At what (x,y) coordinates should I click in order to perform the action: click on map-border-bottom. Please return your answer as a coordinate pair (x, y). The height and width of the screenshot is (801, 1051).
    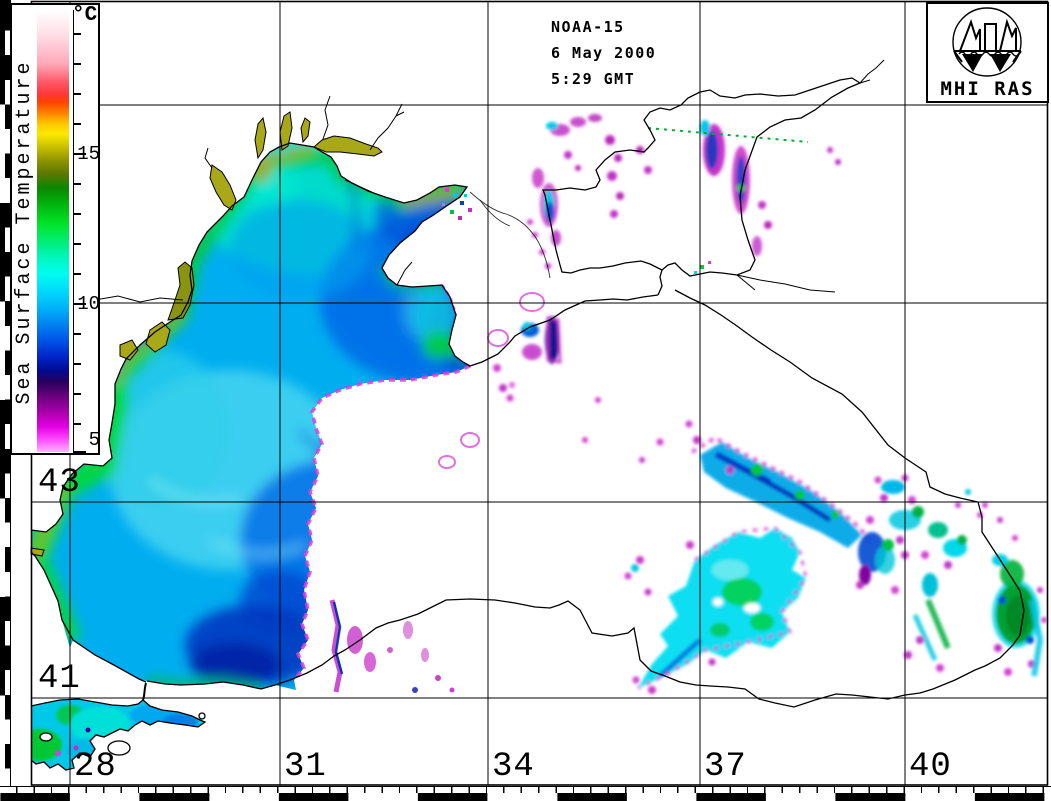
    Looking at the image, I should click on (525, 793).